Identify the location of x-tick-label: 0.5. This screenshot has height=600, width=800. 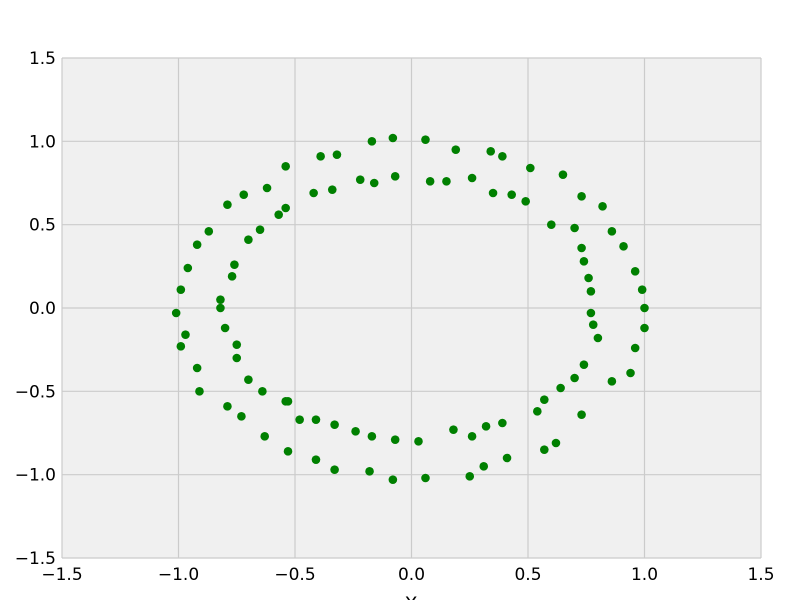
(527, 575).